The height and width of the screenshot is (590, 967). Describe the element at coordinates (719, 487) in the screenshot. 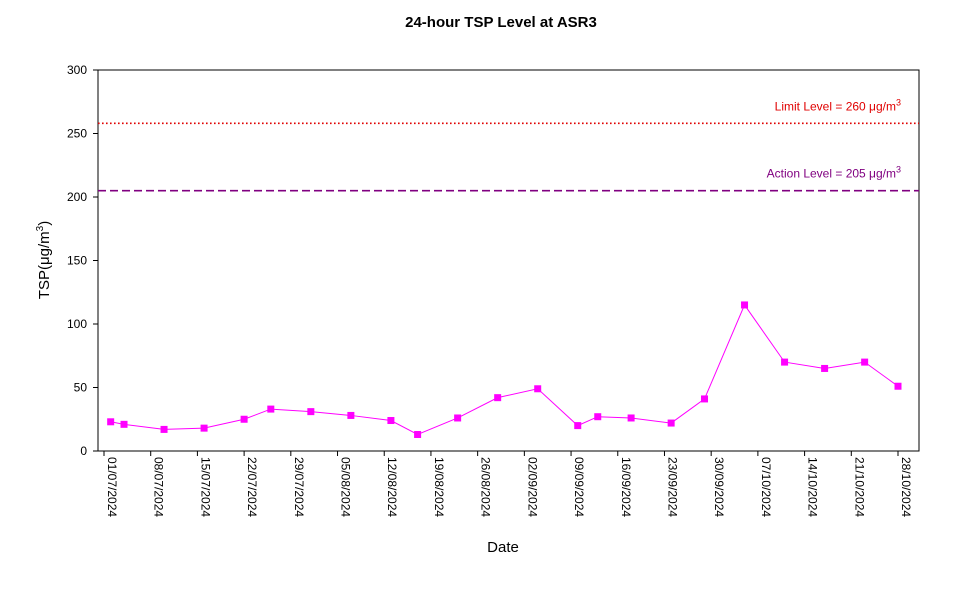

I see `x-tick-label: 30/09/2024` at that location.